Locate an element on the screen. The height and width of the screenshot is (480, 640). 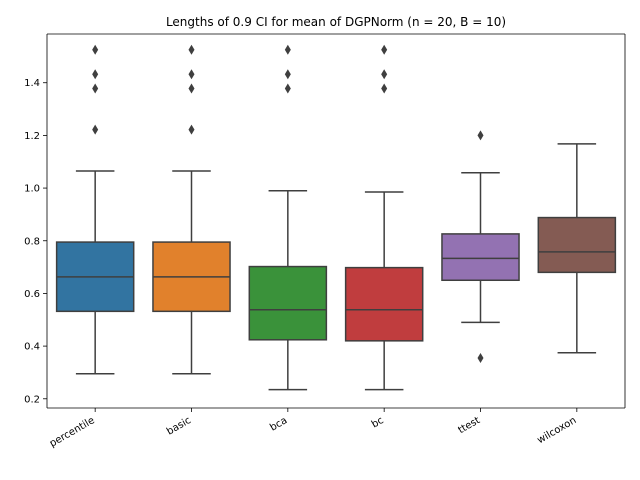
box-group-basic is located at coordinates (191, 209).